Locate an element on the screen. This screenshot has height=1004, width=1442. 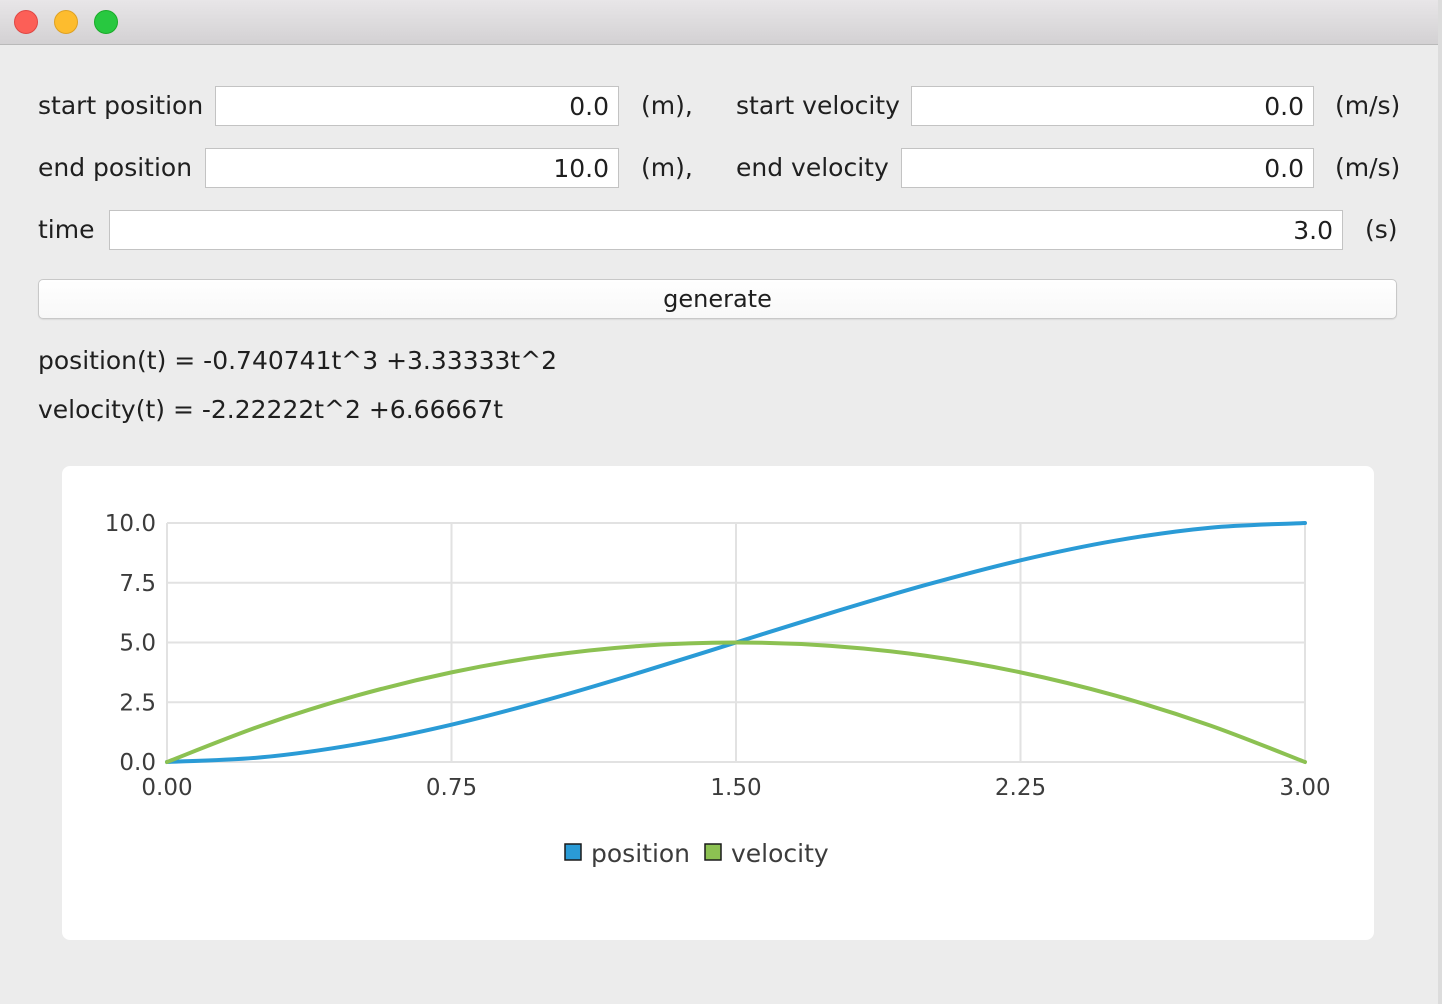
close-window-button is located at coordinates (26, 22).